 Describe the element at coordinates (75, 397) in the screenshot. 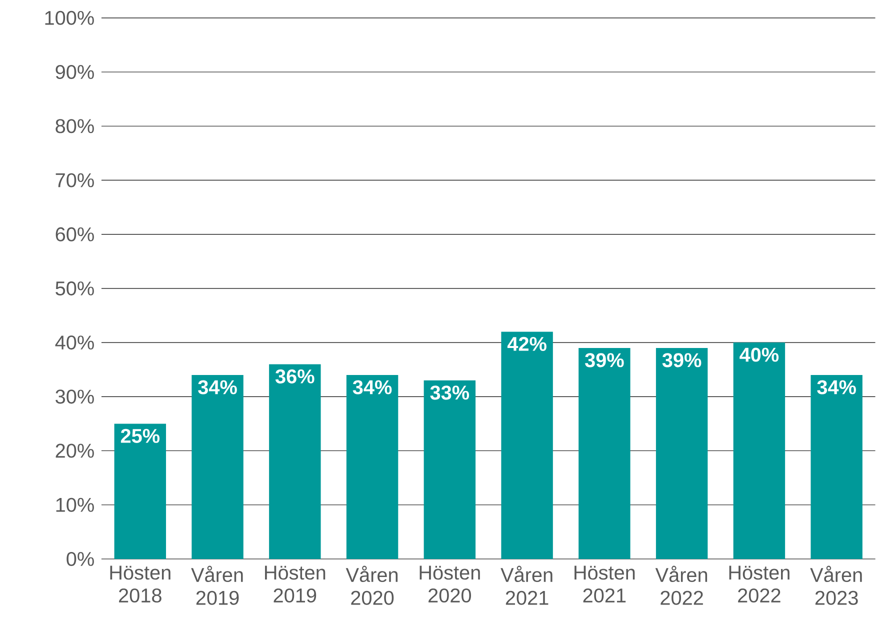

I see `y-tick-label: 30%` at that location.